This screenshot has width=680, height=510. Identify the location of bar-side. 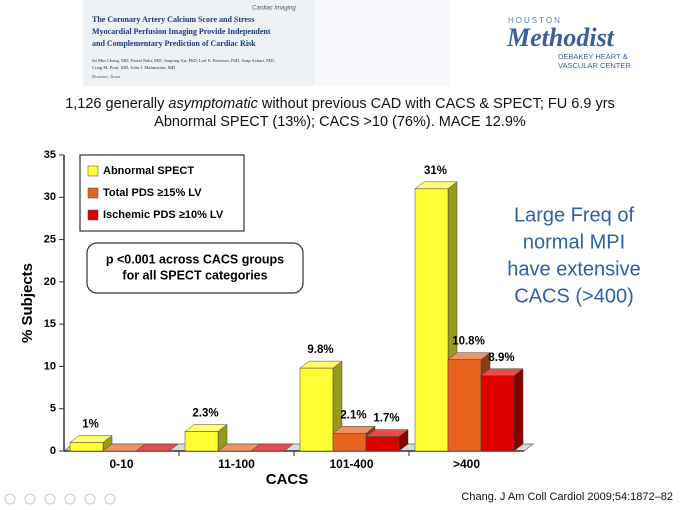
(518, 410).